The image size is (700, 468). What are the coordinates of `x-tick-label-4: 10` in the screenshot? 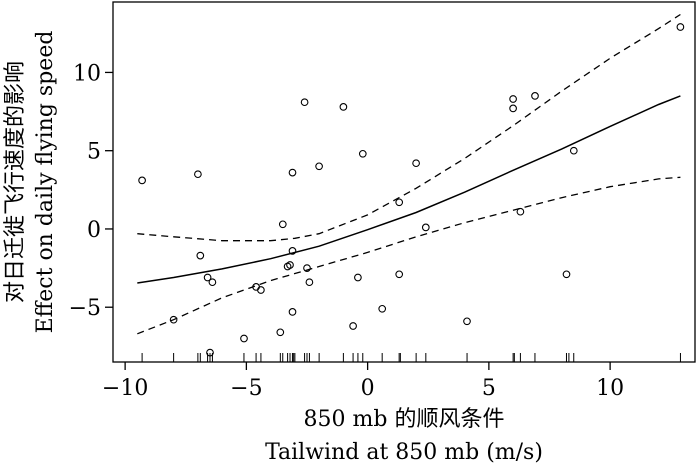 It's located at (610, 388).